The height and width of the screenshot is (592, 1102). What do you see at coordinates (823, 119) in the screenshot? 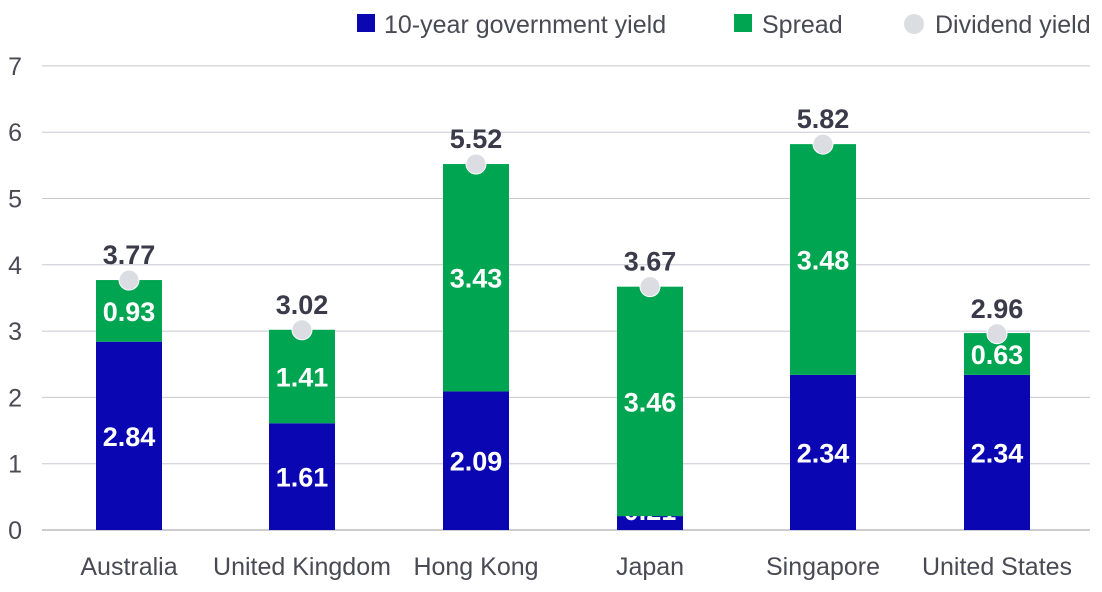
I see `dividend-yield-label-singapore: 5.82` at bounding box center [823, 119].